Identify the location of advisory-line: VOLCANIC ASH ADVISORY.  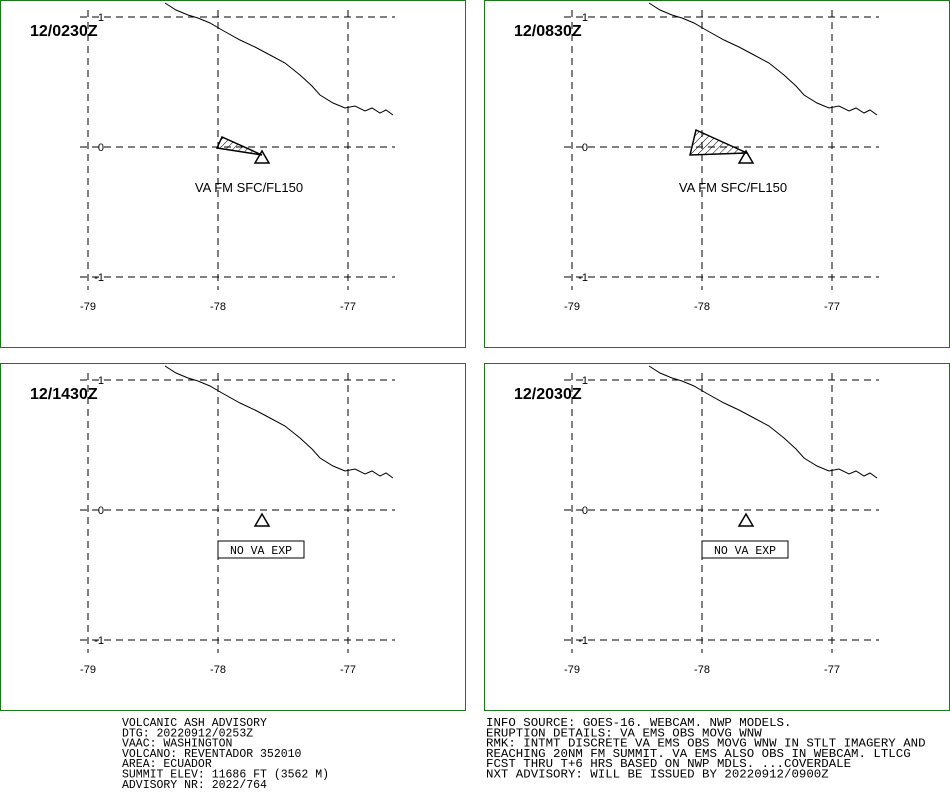
(194, 723).